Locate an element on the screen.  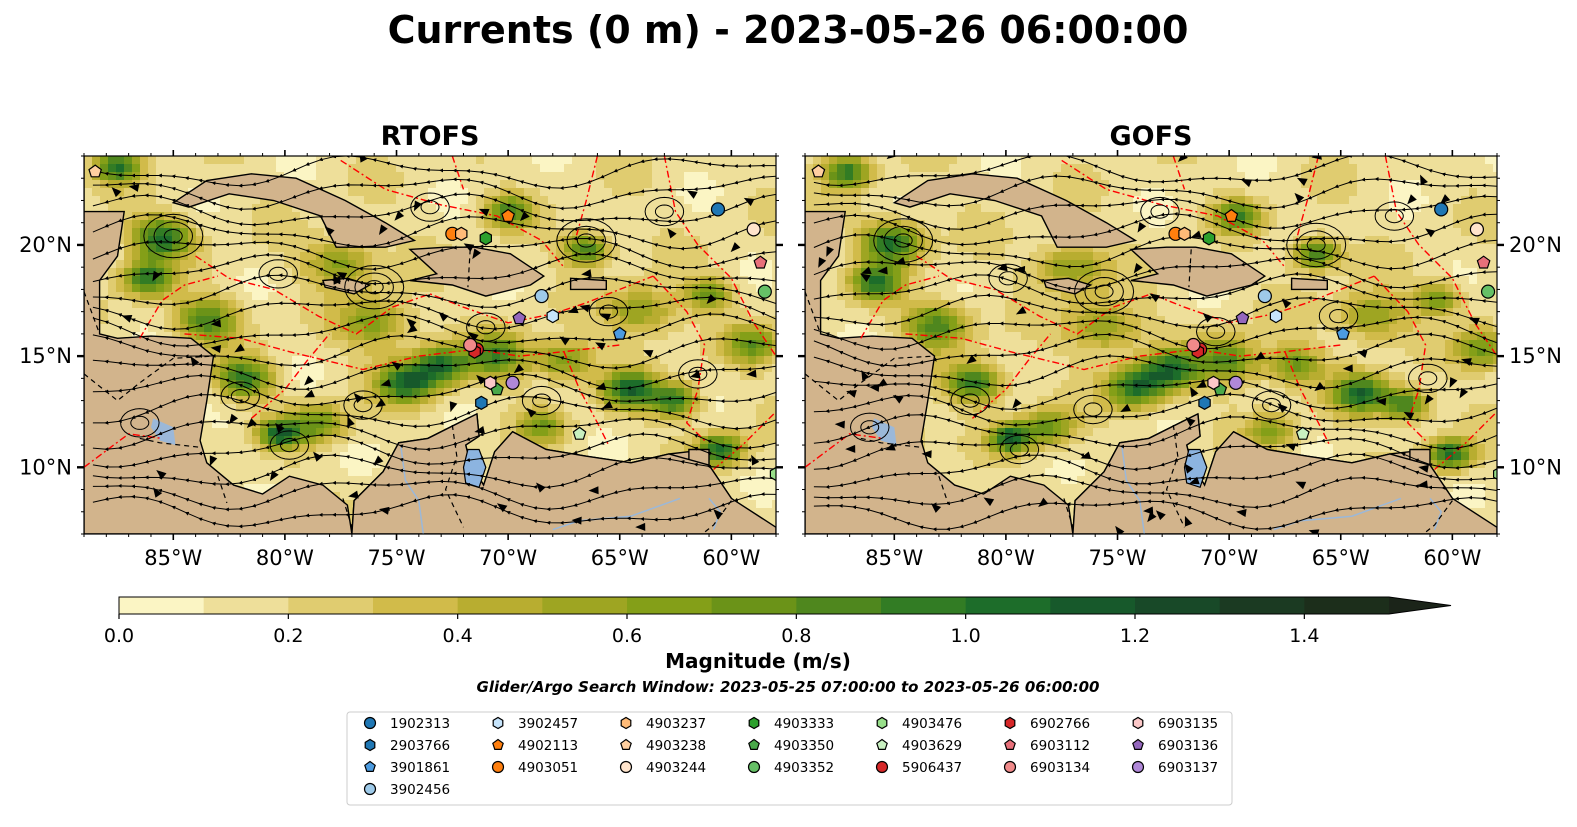
colorbar-tick-label: 0.4 is located at coordinates (458, 636).